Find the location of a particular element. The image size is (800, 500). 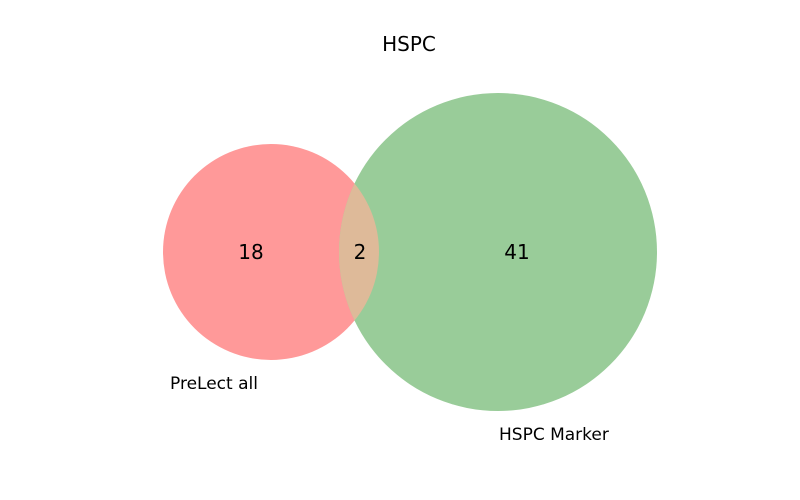

diagram-title: HSPC is located at coordinates (409, 44).